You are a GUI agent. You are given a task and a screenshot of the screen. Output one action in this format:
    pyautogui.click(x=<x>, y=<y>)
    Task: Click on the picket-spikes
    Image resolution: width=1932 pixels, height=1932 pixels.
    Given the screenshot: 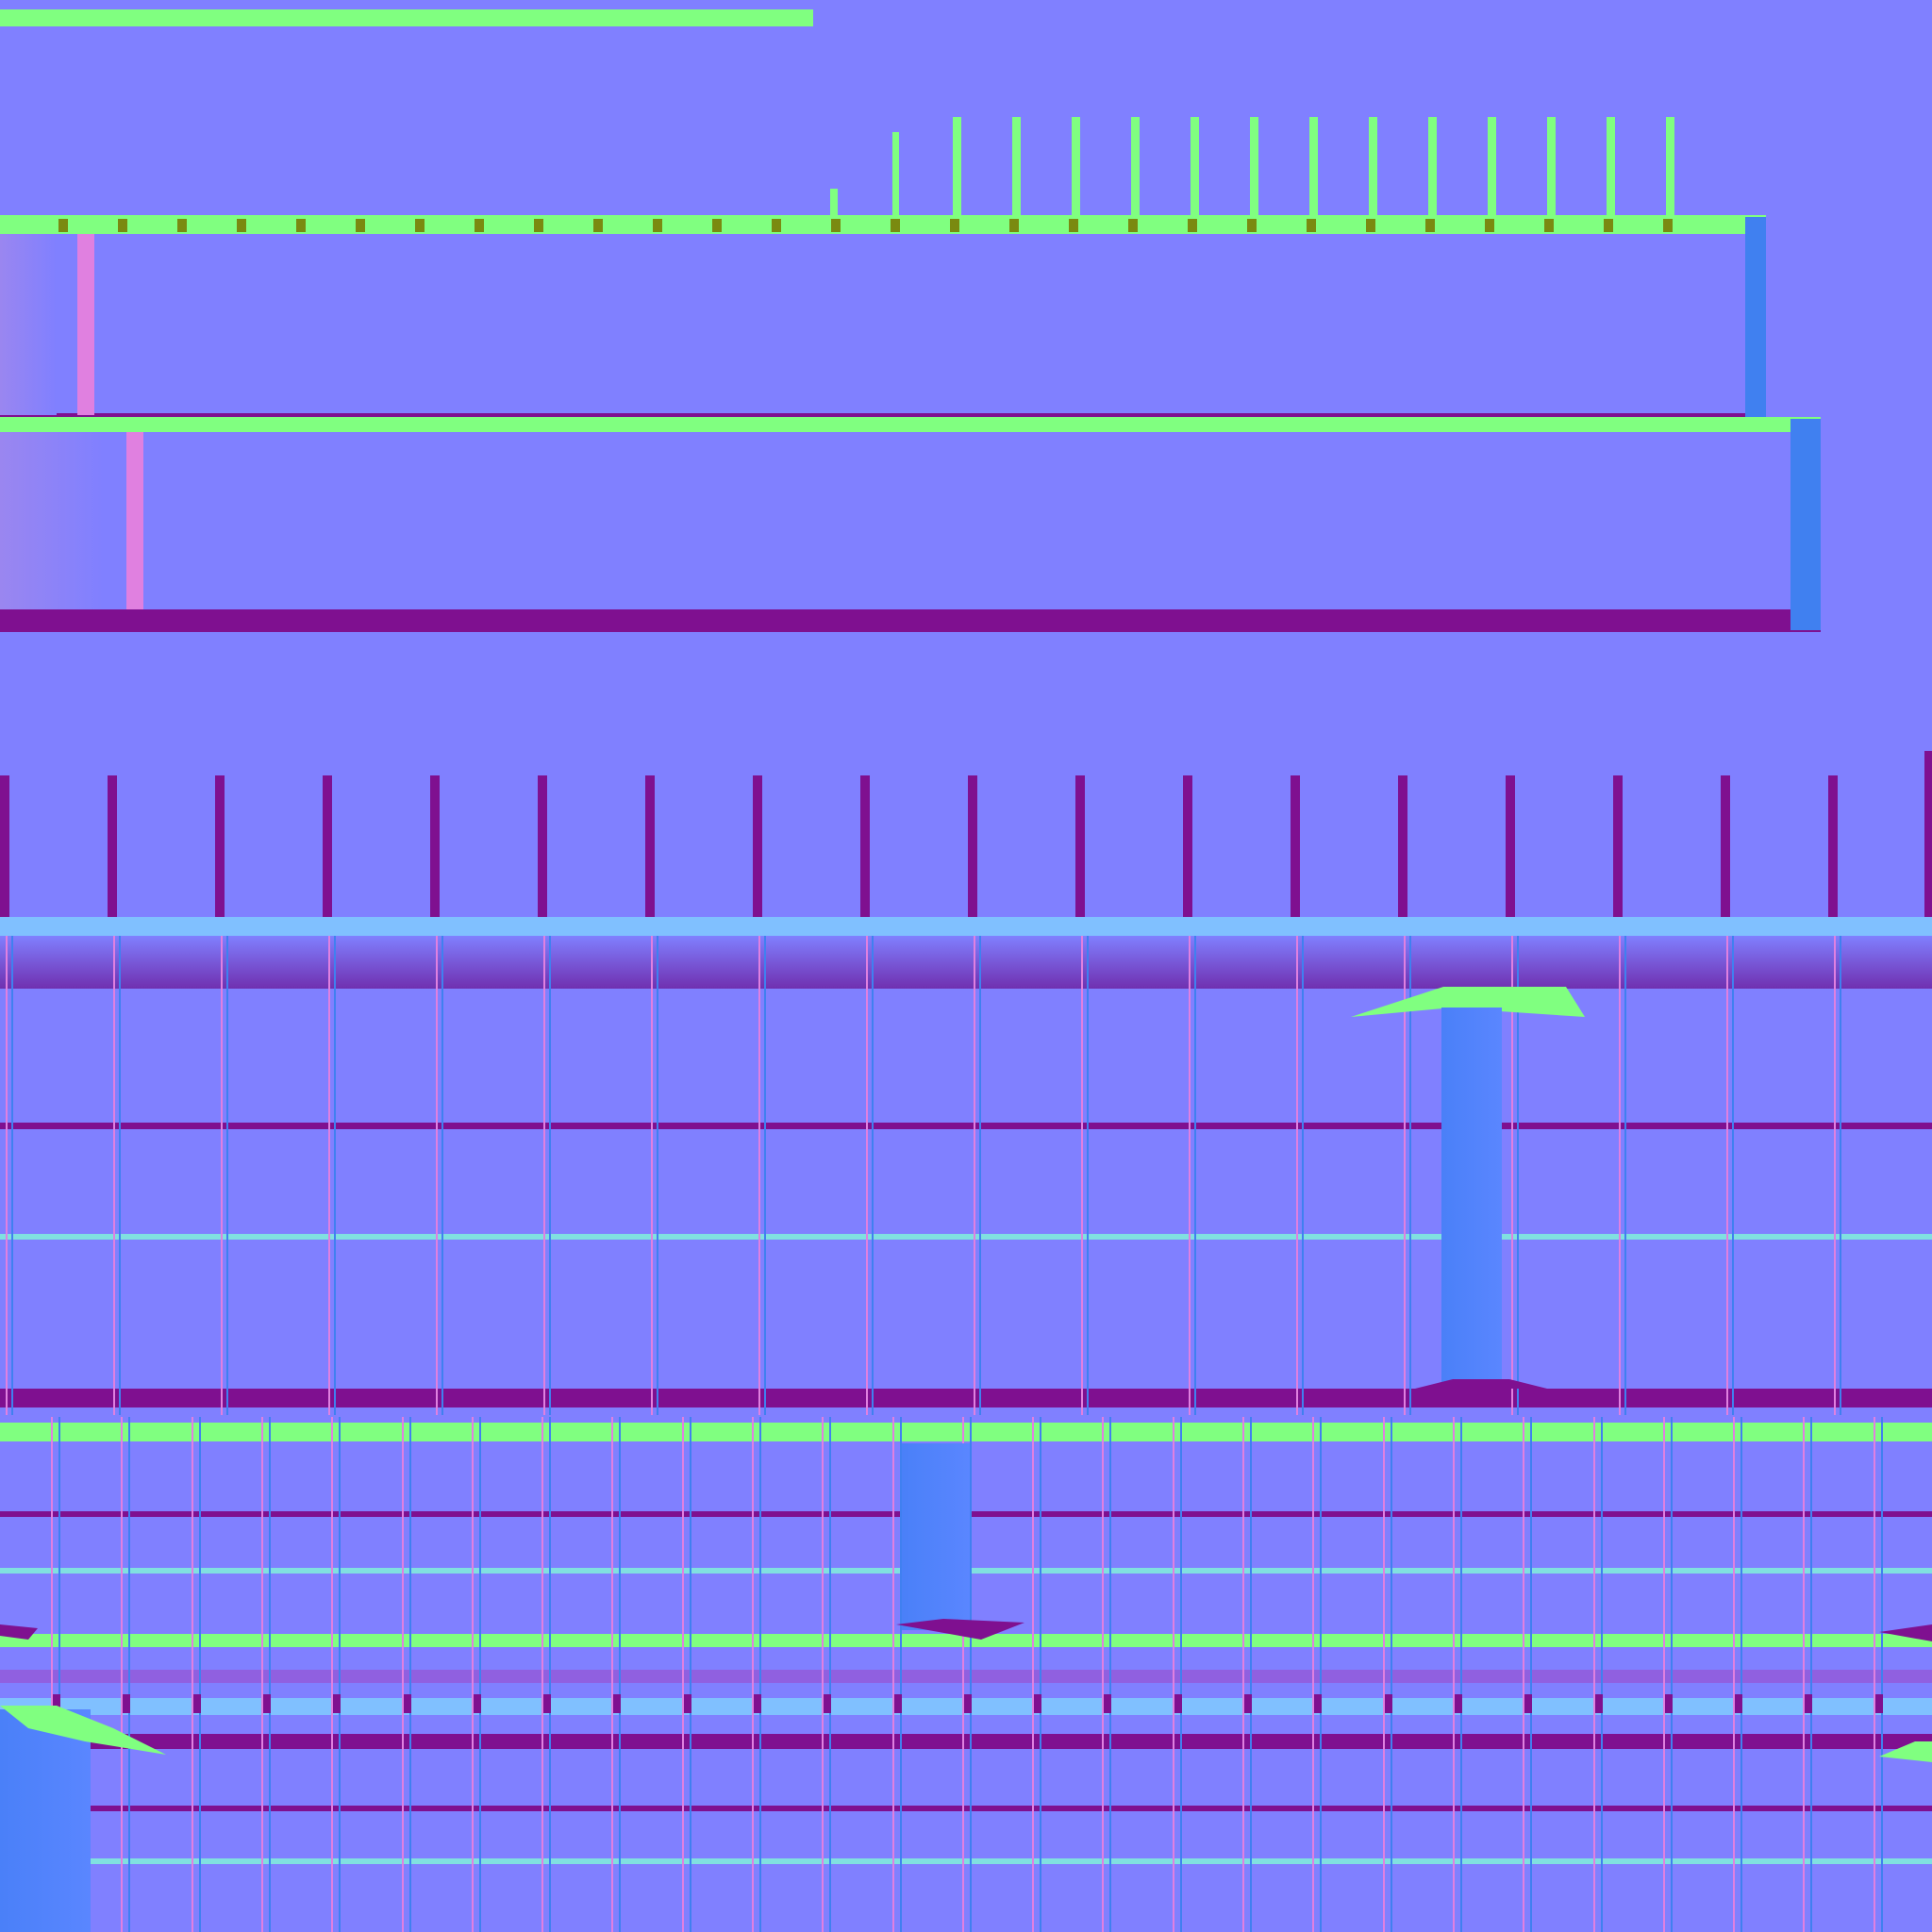 What is the action you would take?
    pyautogui.click(x=866, y=175)
    